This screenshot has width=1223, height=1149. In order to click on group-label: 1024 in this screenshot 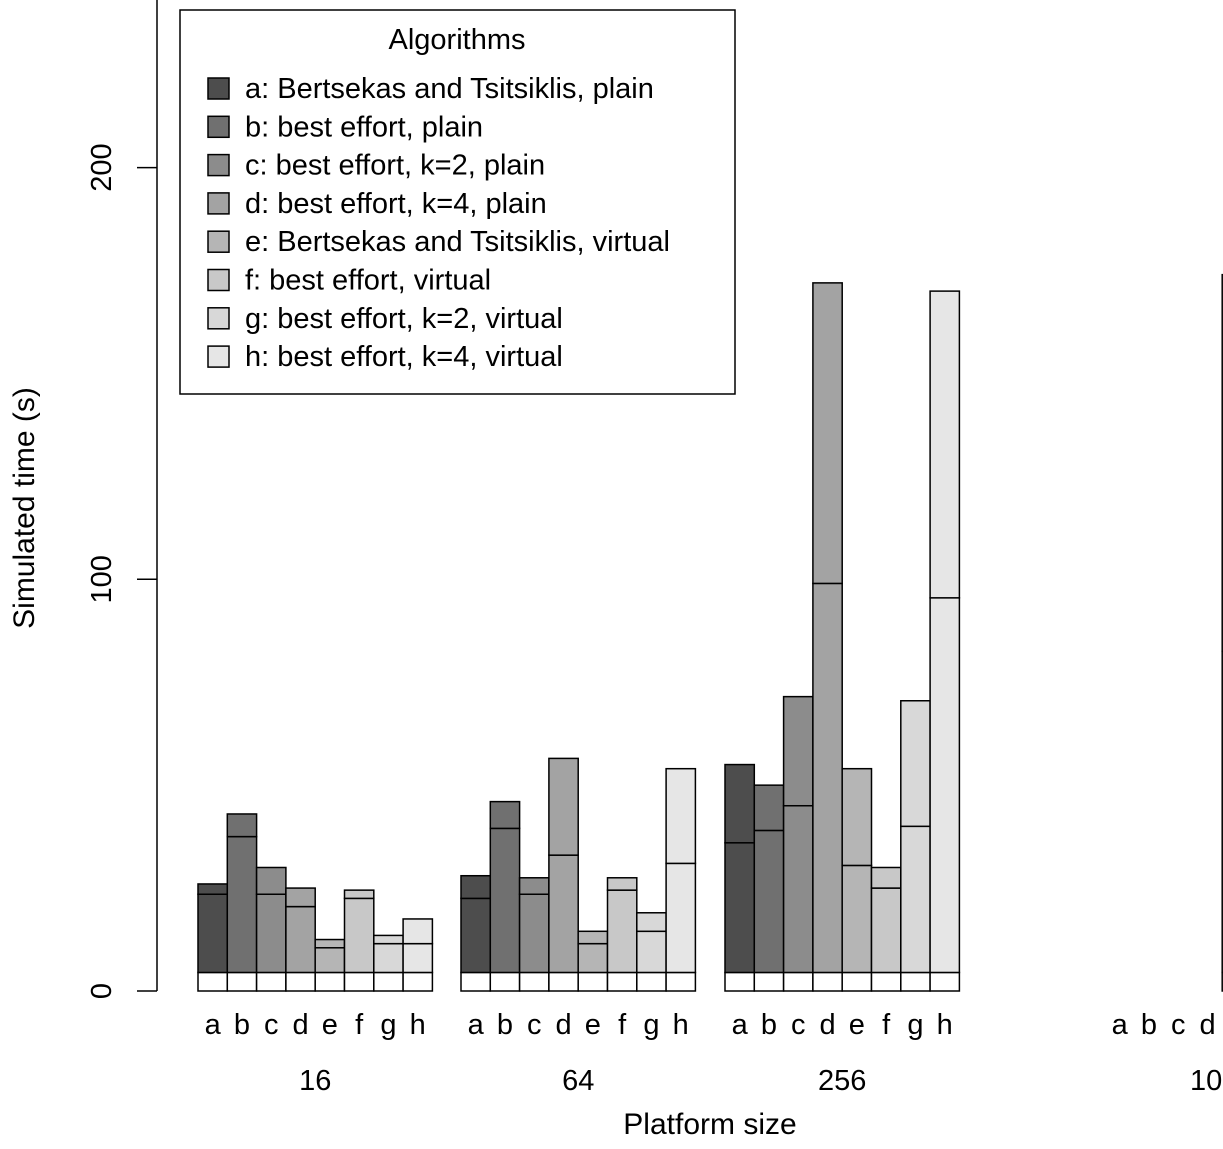, I will do `click(1206, 1081)`.